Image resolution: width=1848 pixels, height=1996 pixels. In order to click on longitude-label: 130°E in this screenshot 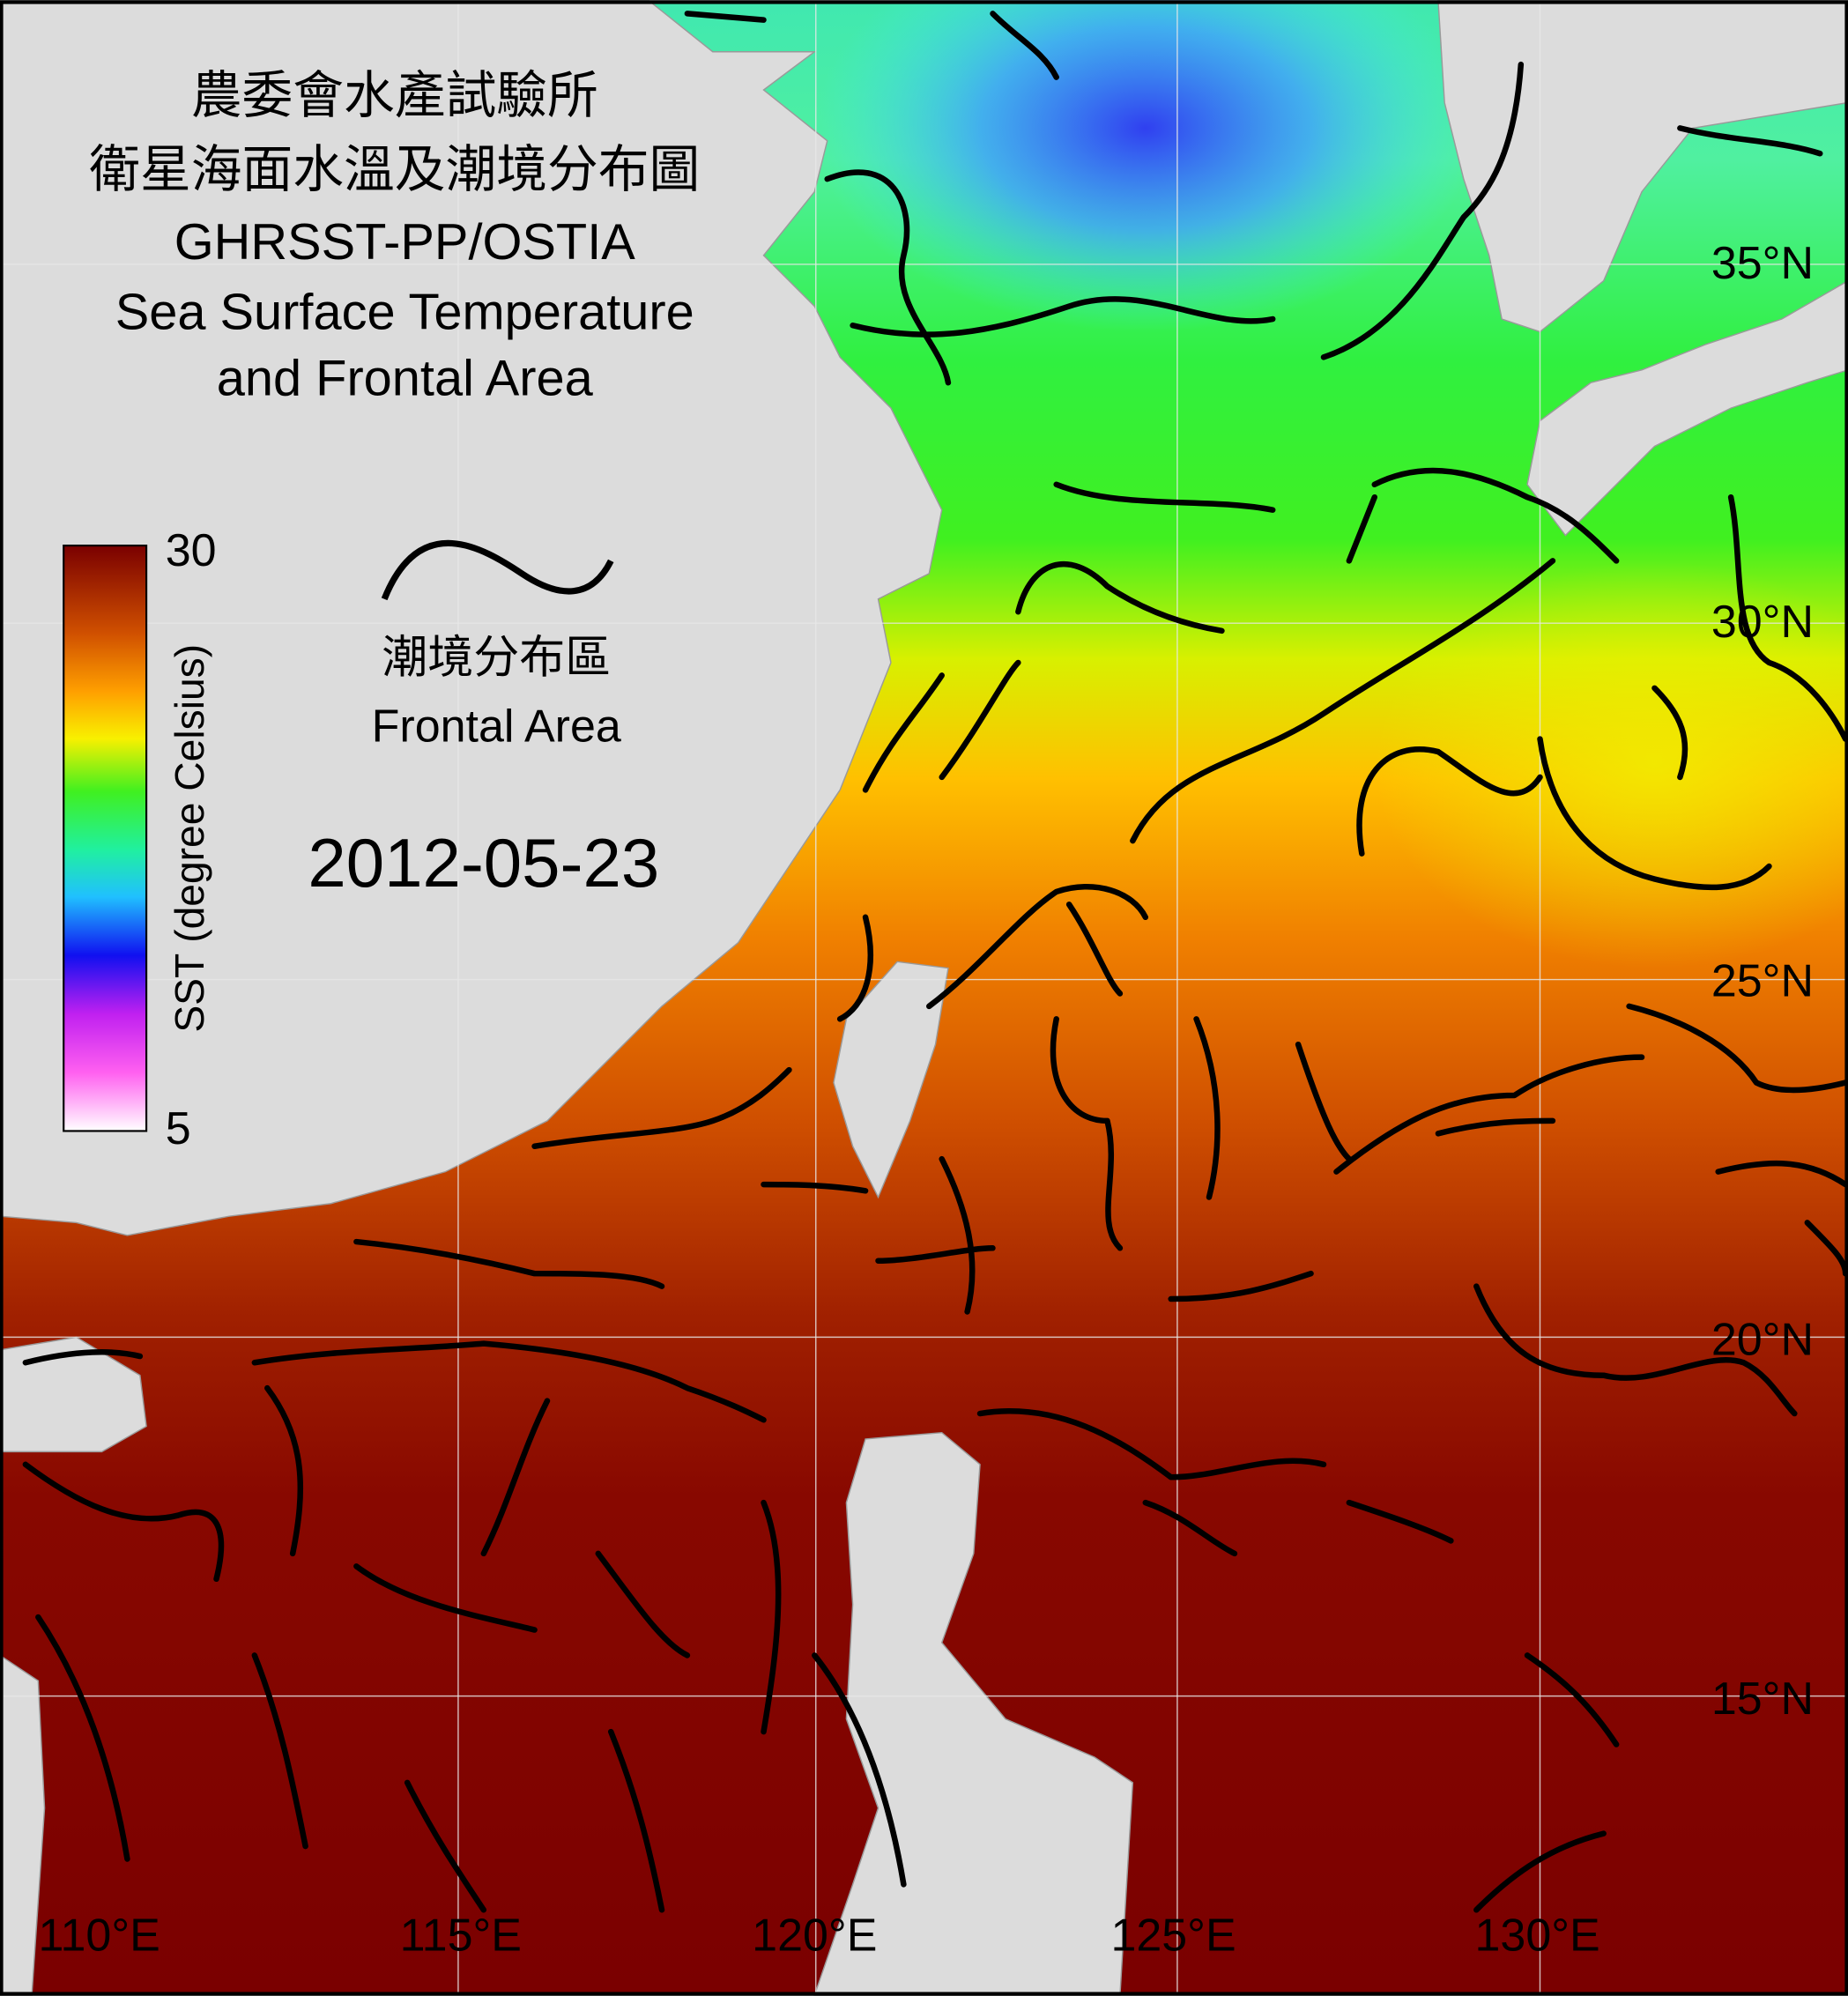, I will do `click(1537, 1935)`.